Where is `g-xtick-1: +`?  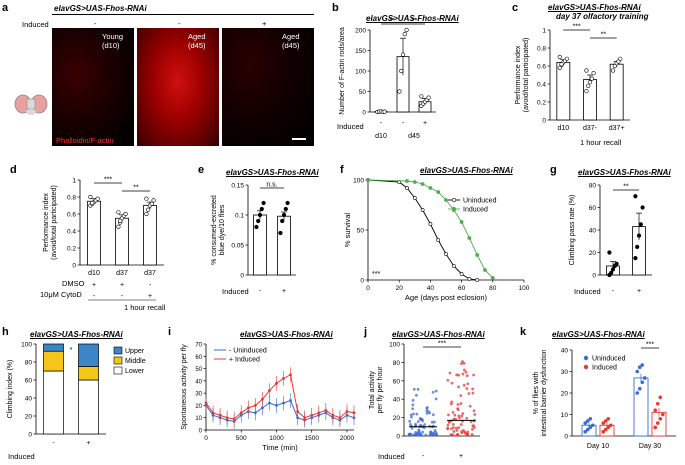 g-xtick-1: + is located at coordinates (639, 291).